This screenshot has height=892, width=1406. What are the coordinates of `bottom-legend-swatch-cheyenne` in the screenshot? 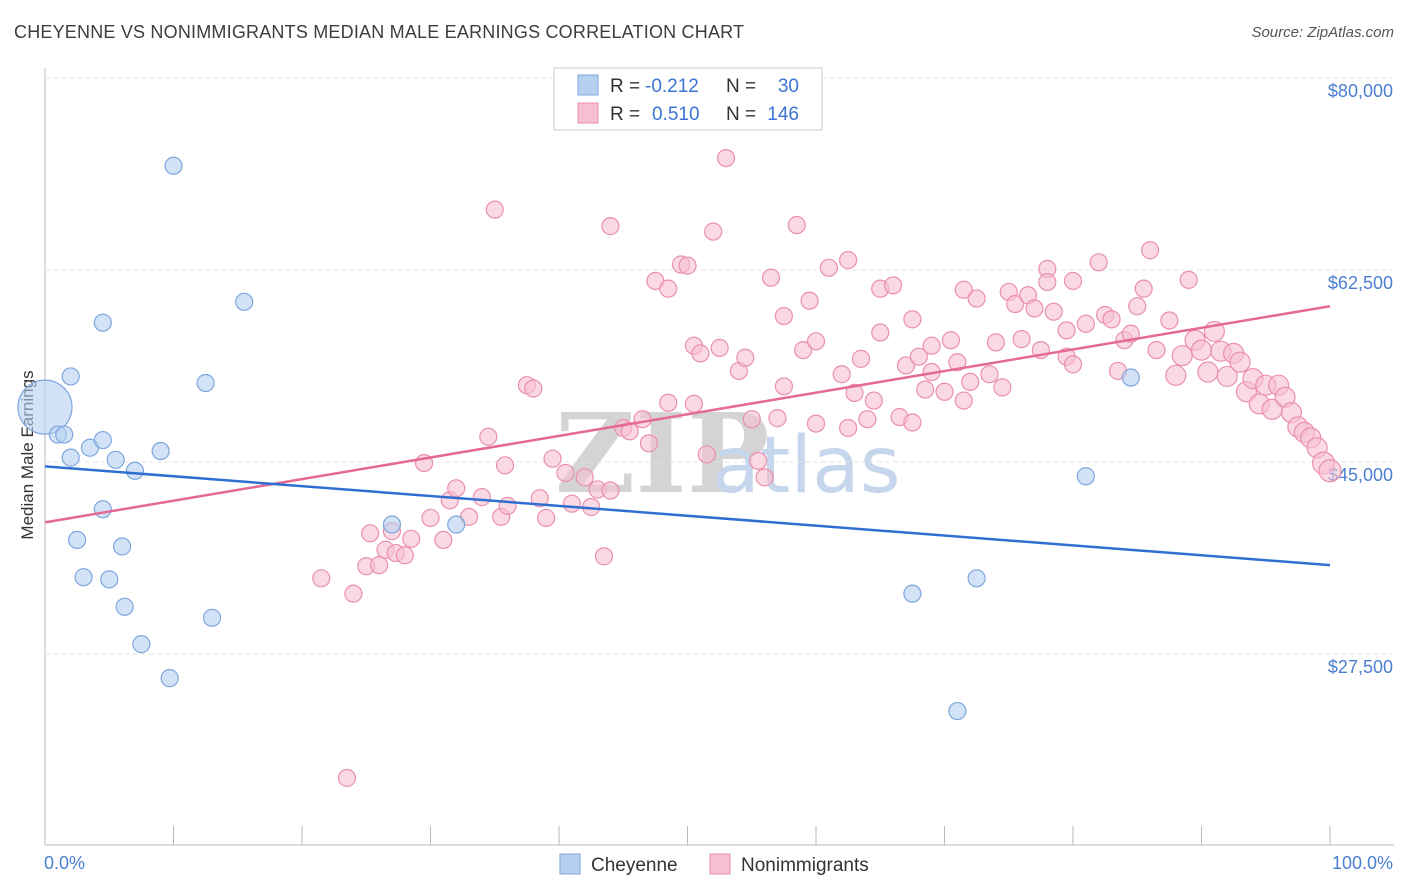 It's located at (570, 864).